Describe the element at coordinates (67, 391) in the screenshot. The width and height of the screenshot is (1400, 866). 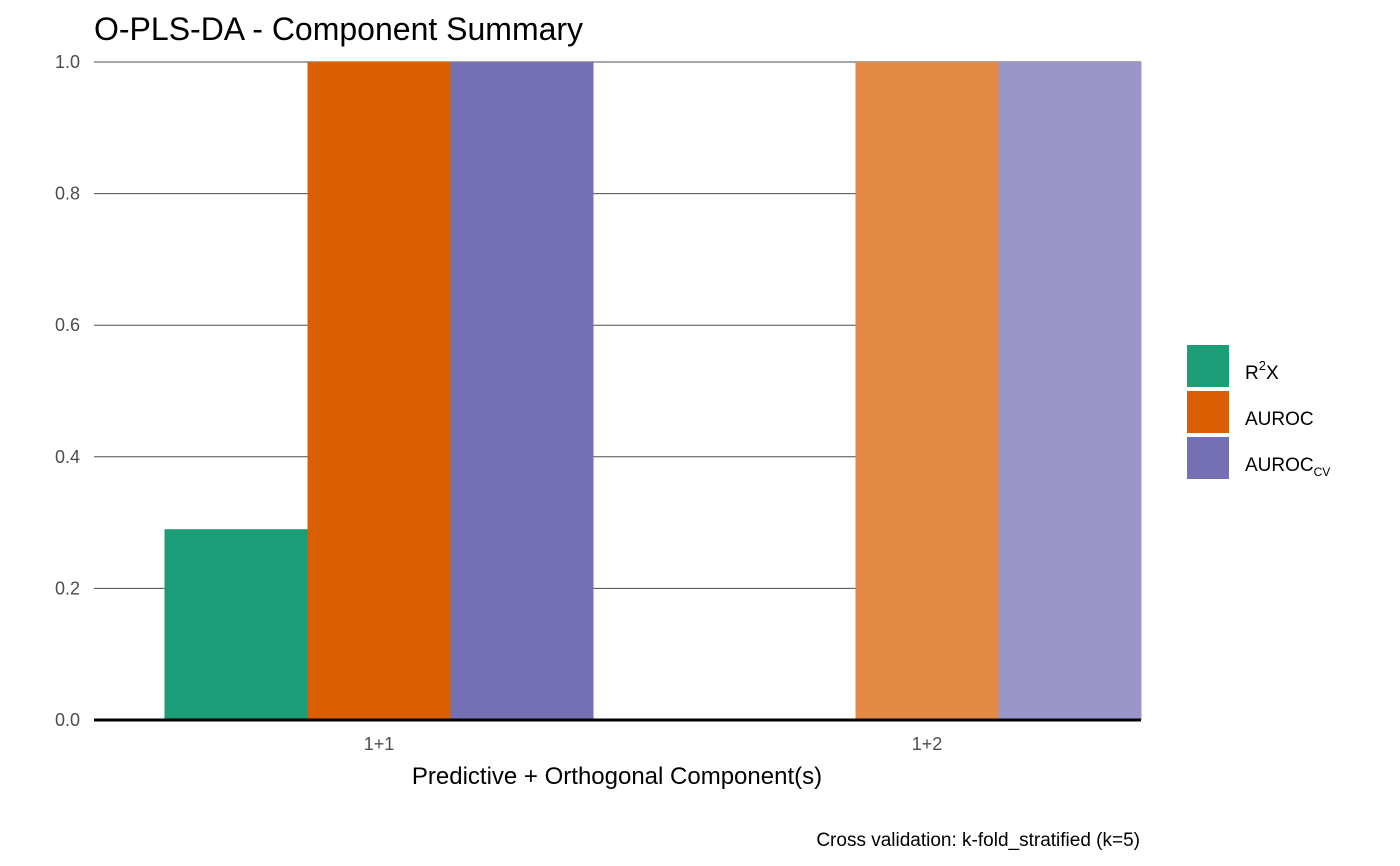
I see `y-tick-labels: 0.0 0.2 0.4 0.6 0.8 1.0` at that location.